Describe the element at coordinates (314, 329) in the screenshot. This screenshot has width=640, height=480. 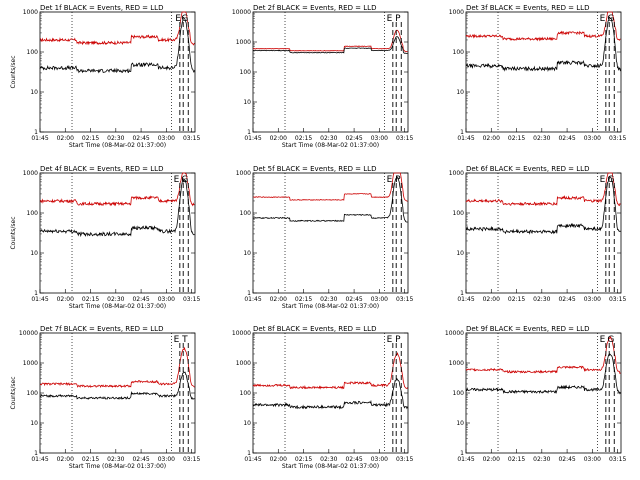
I see `chart-title: Det 8f BLACK = Events, RED = LLD` at that location.